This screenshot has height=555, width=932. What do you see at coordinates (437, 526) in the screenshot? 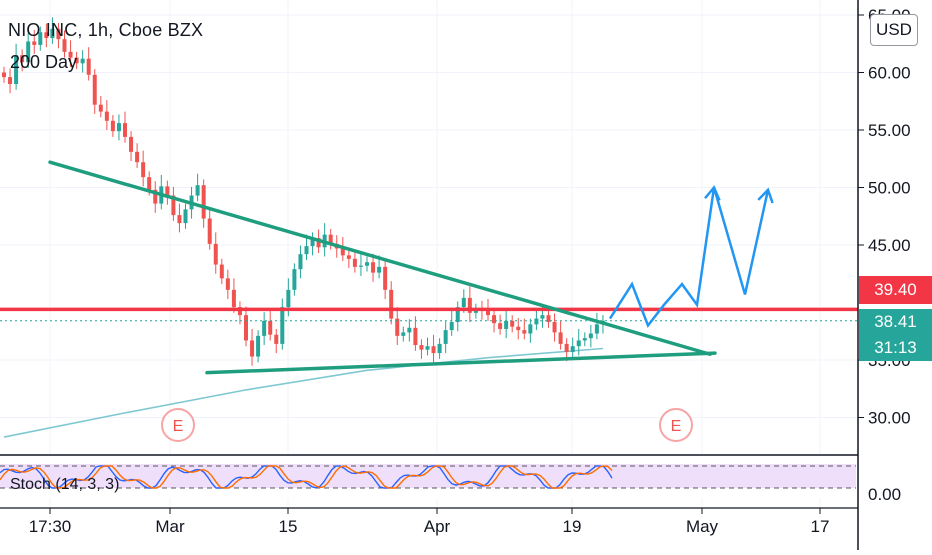
I see `x-tick-label-3: Apr` at bounding box center [437, 526].